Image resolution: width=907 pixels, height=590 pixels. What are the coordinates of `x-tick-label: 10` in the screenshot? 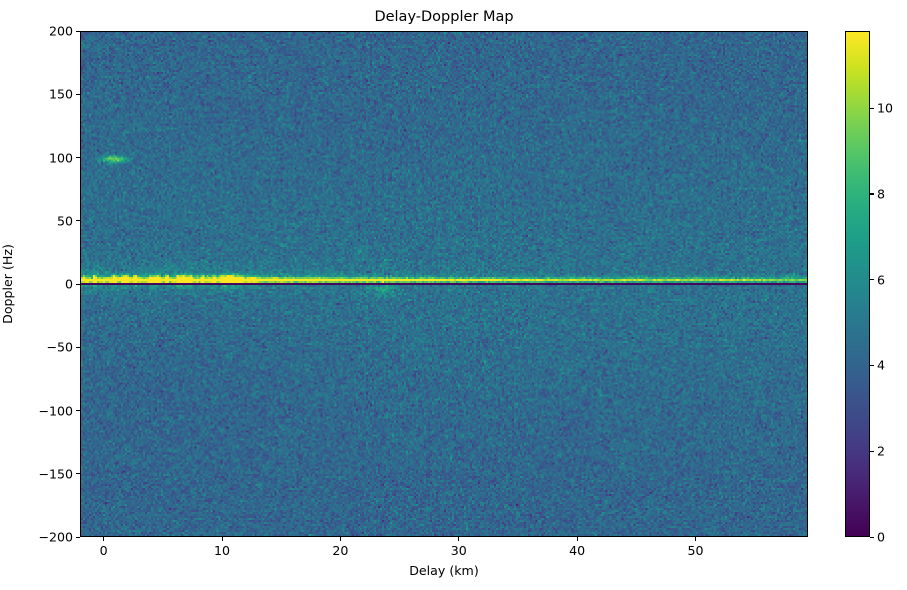 It's located at (222, 550).